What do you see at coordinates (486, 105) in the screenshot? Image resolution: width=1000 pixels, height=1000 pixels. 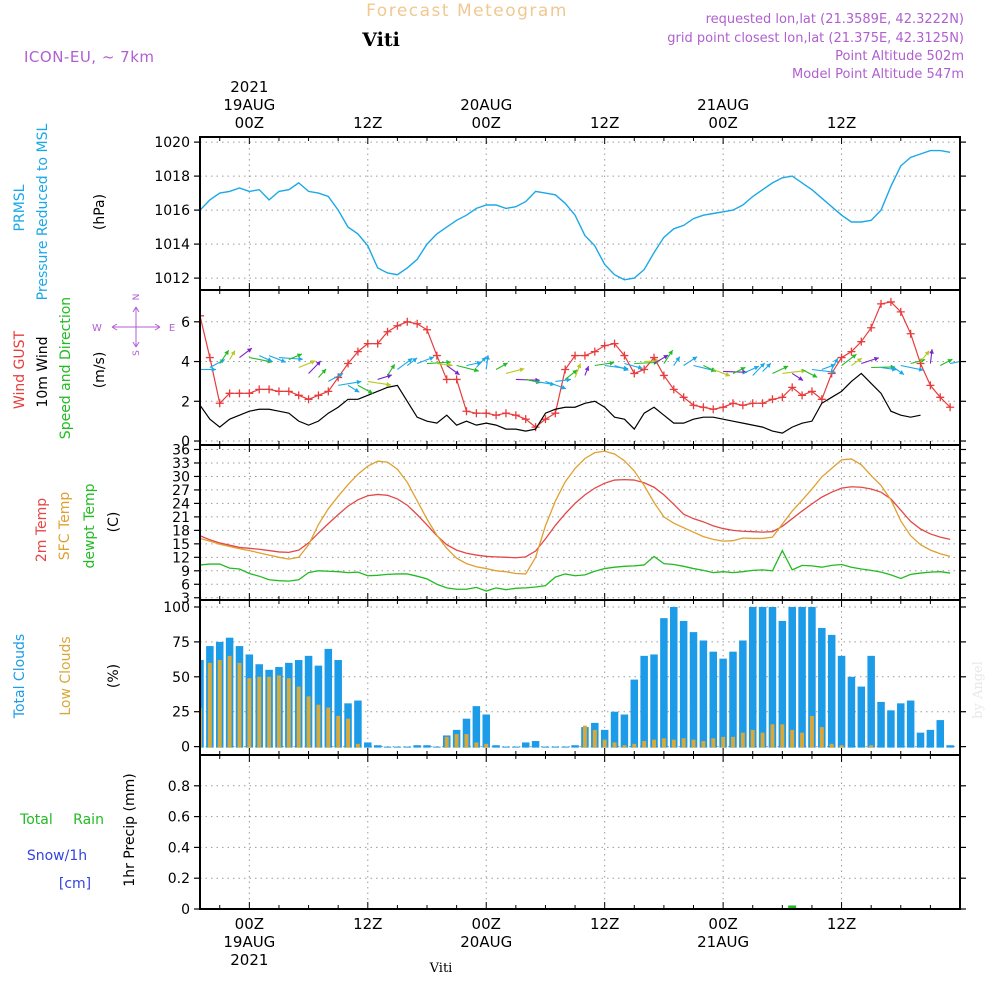 I see `top-time-label: 20AUG` at bounding box center [486, 105].